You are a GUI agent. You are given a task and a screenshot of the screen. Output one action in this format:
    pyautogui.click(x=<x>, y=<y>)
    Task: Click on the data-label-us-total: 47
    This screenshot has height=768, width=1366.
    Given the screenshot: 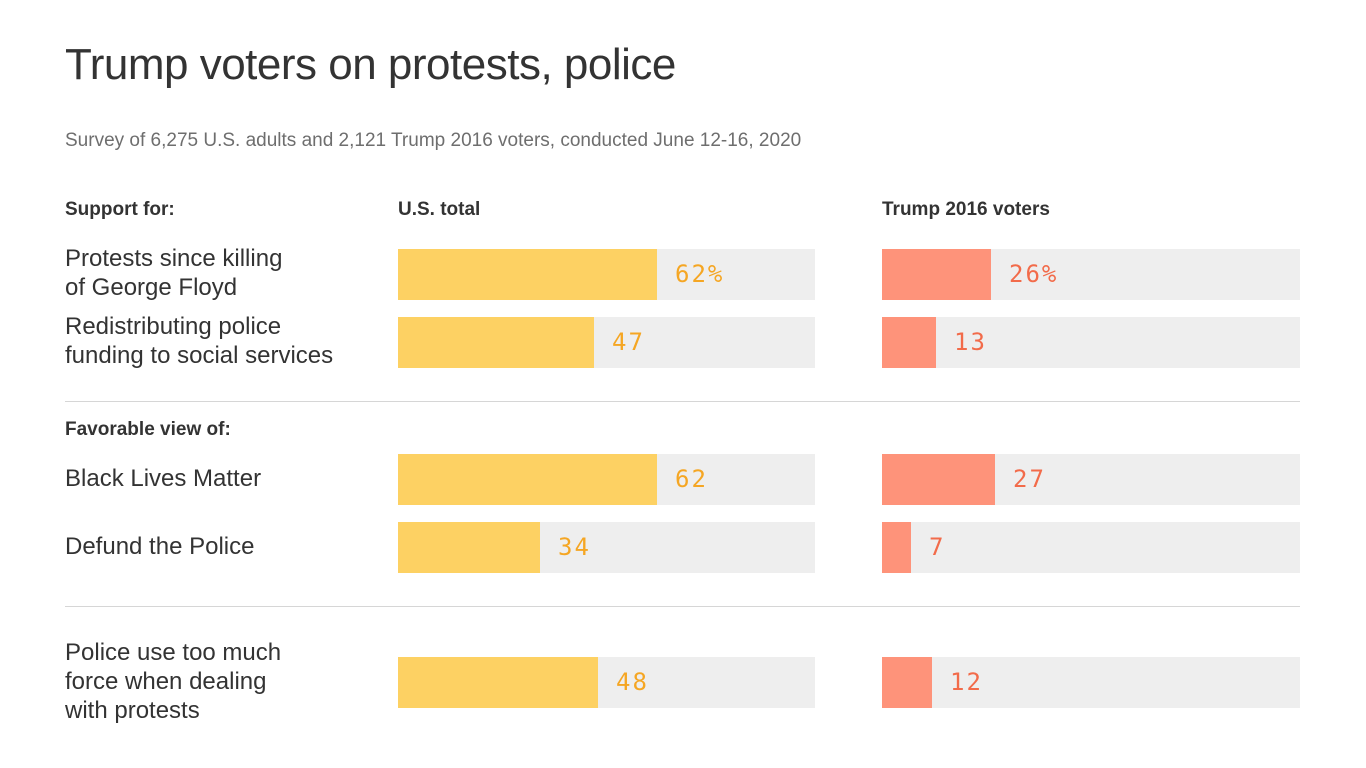 What is the action you would take?
    pyautogui.click(x=628, y=342)
    